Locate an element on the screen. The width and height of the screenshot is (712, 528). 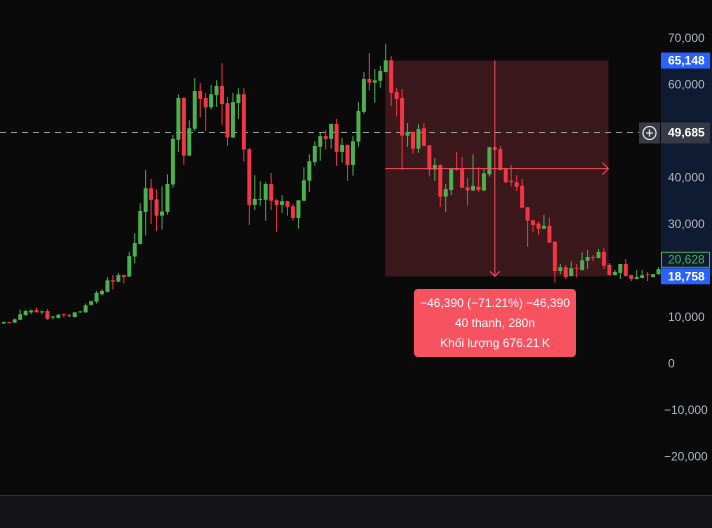
time-axis-bar is located at coordinates (356, 511).